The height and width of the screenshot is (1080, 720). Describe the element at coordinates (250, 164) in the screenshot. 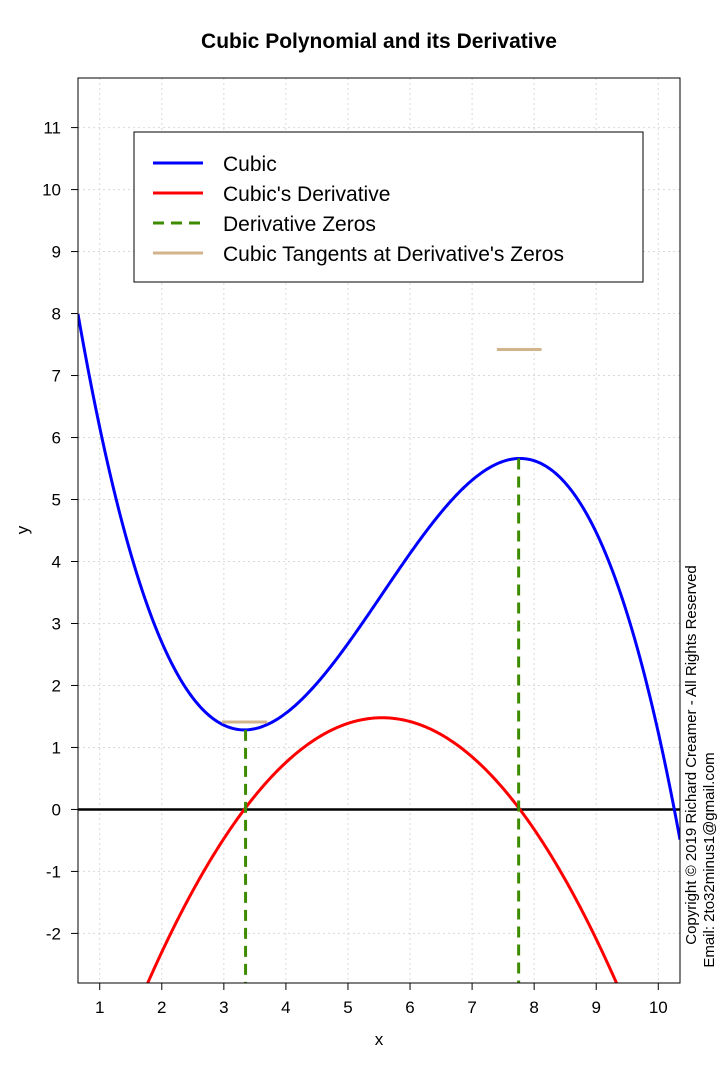

I see `legend-label-cubic: Cubic` at that location.